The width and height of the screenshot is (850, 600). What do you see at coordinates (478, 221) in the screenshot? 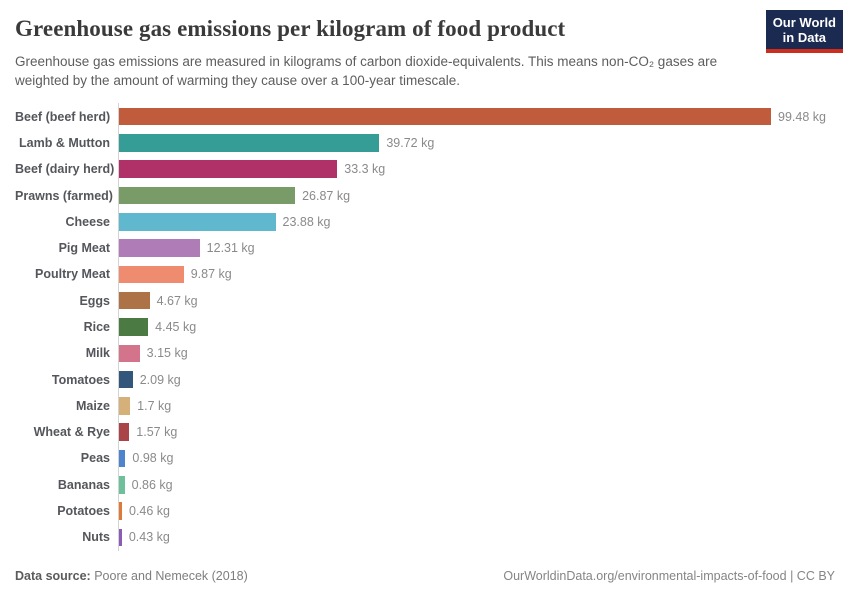
I see `bar-track: 23.88 kg` at bounding box center [478, 221].